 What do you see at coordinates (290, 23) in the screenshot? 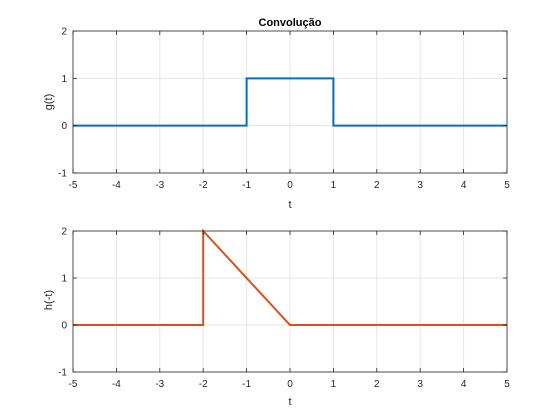
I see `chart-title: Convolução` at bounding box center [290, 23].